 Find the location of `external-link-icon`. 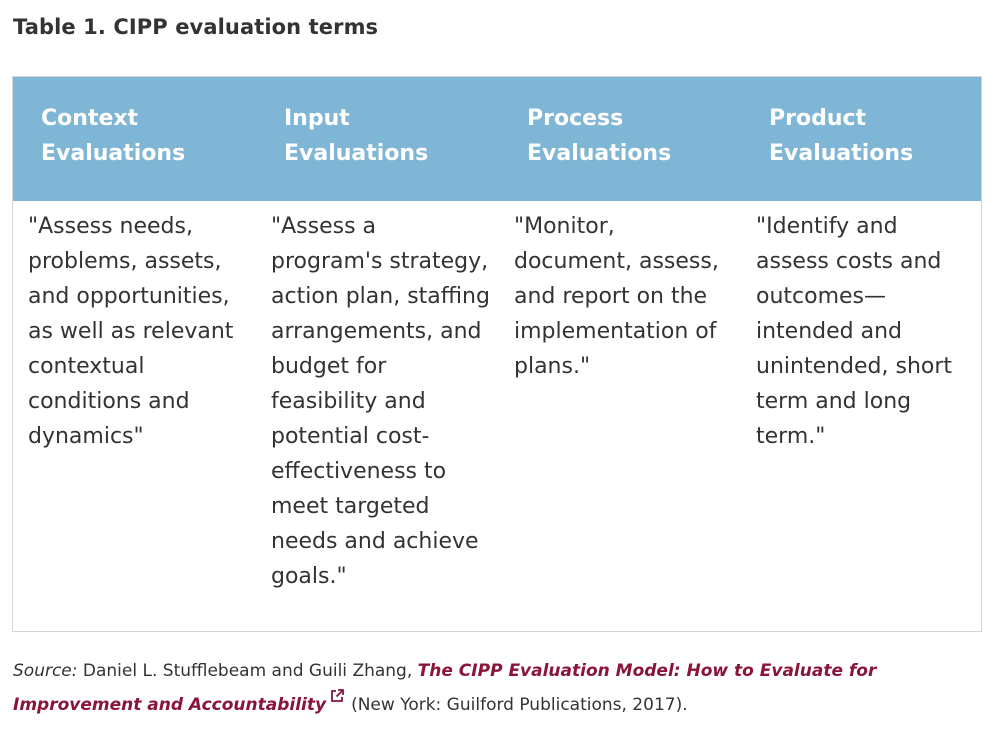

external-link-icon is located at coordinates (337, 693).